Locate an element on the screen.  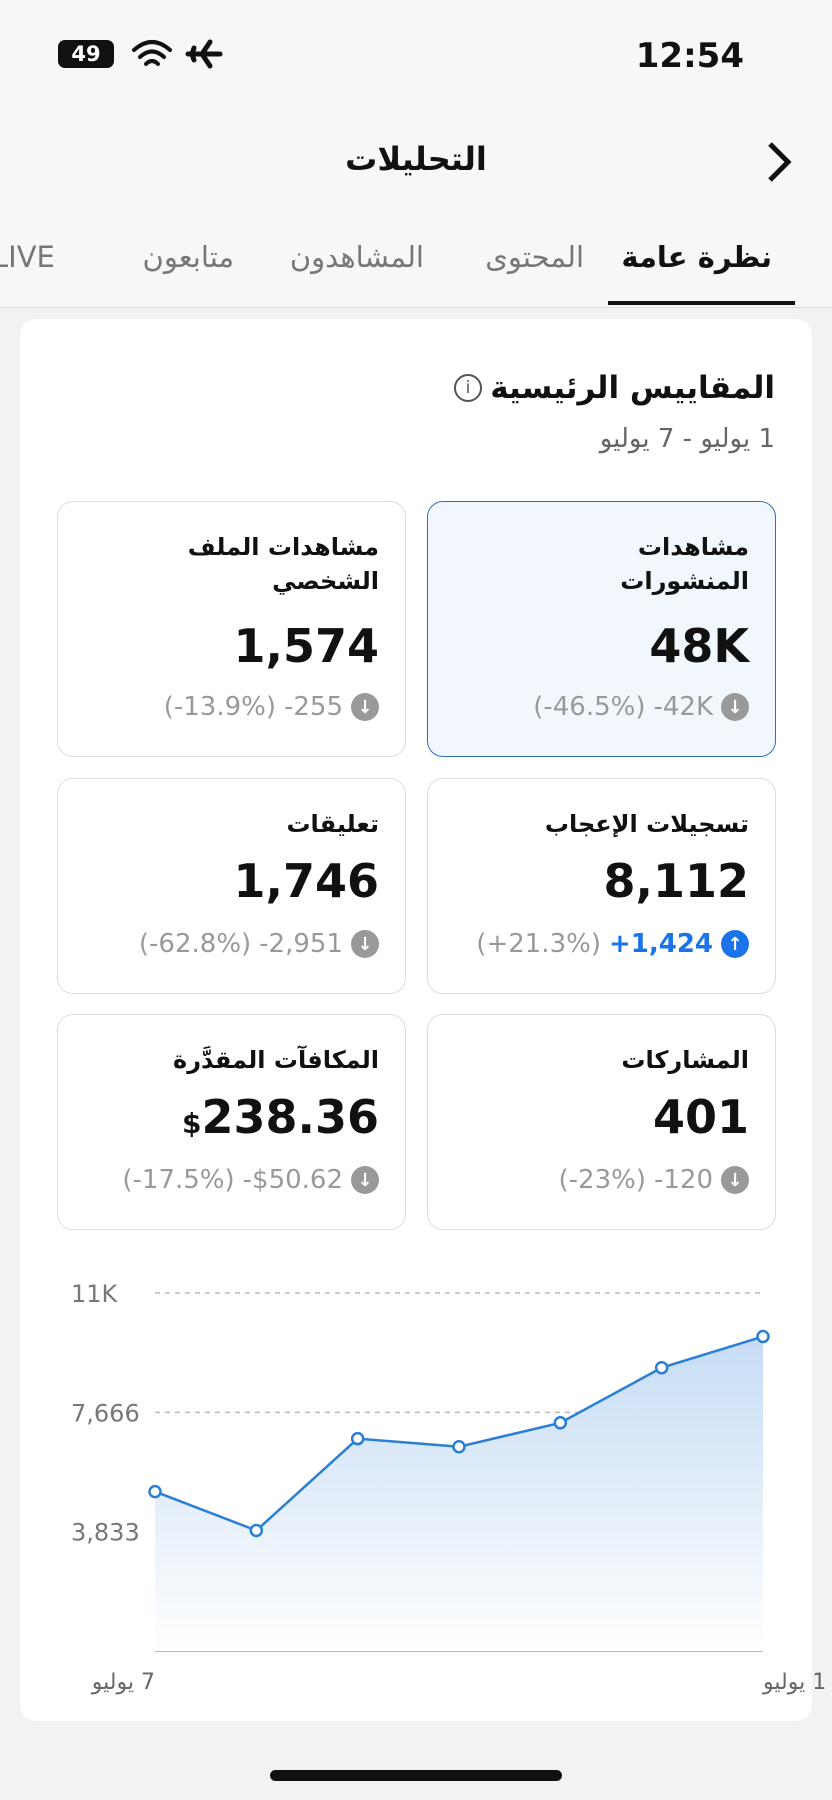
tab: LIVE is located at coordinates (27, 257).